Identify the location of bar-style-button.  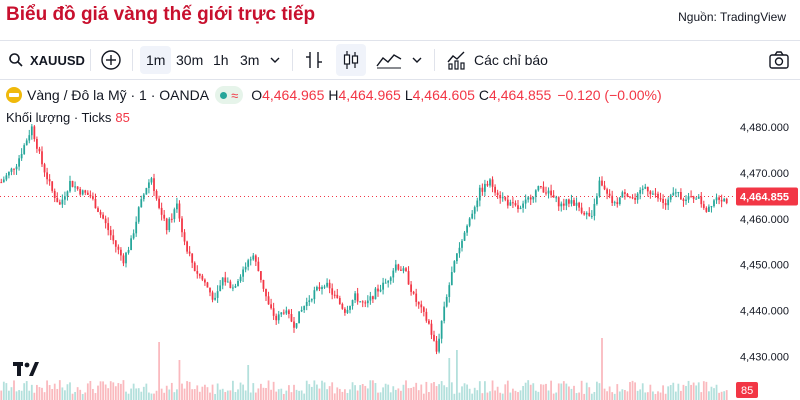
(314, 60).